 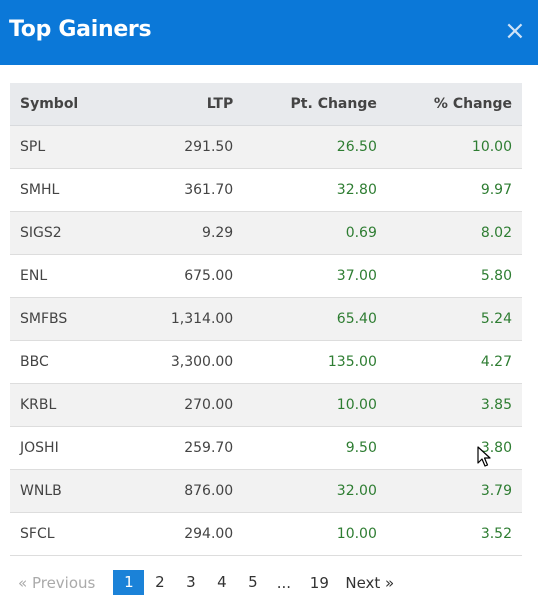 What do you see at coordinates (454, 534) in the screenshot?
I see `pct-change-cell: 3.52` at bounding box center [454, 534].